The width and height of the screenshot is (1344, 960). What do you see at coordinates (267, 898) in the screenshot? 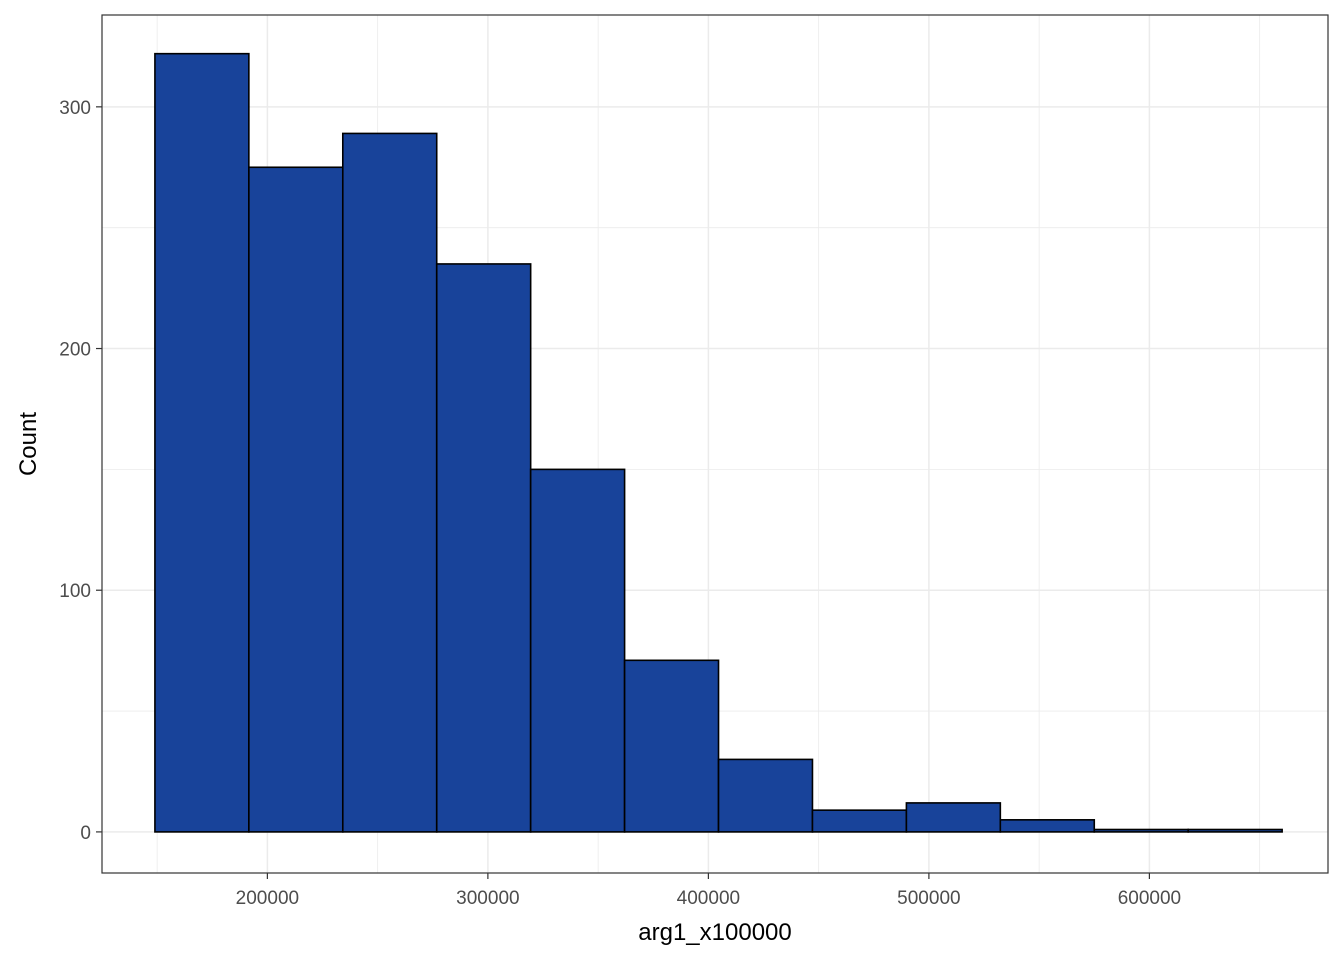
I see `x-tick-label: 200000` at bounding box center [267, 898].